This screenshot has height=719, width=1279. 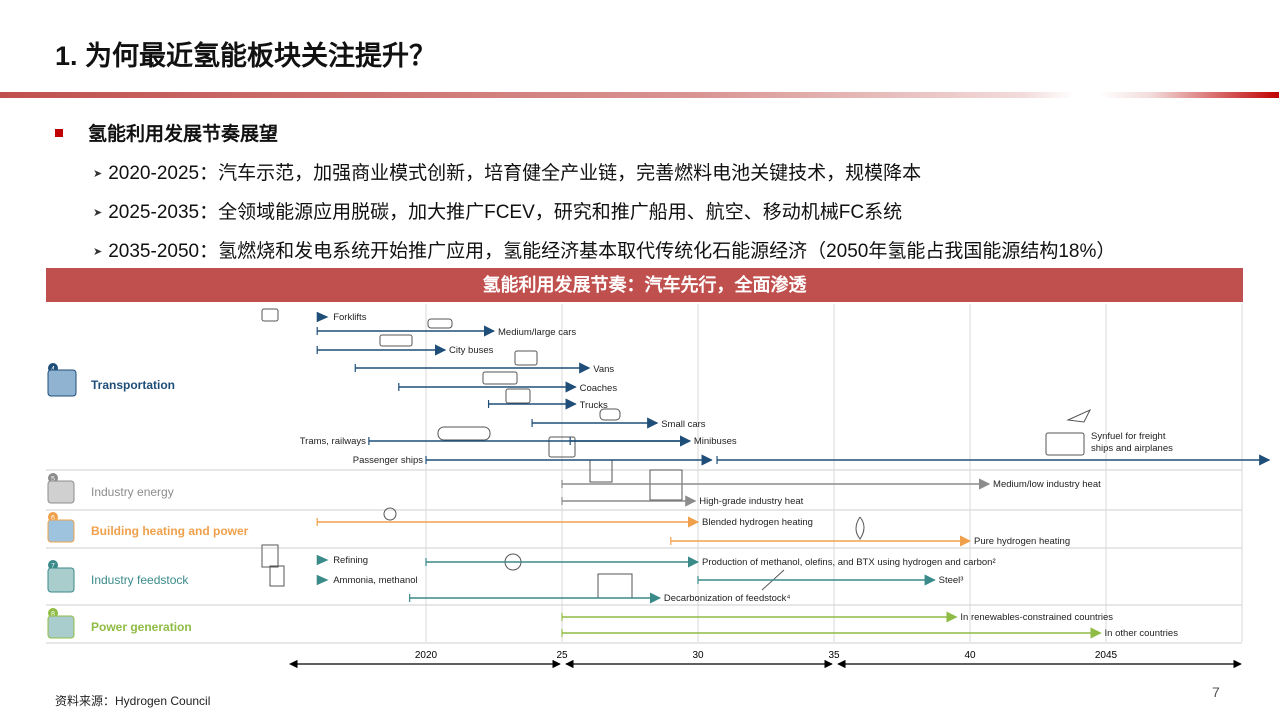 I want to click on van-icon, so click(x=526, y=358).